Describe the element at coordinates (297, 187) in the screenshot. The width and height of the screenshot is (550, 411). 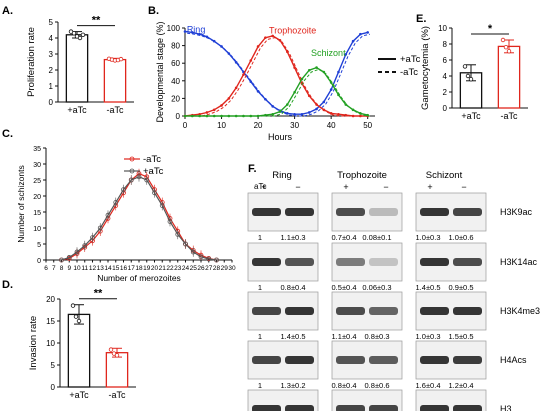
I see `blot-treatment-label: −` at that location.